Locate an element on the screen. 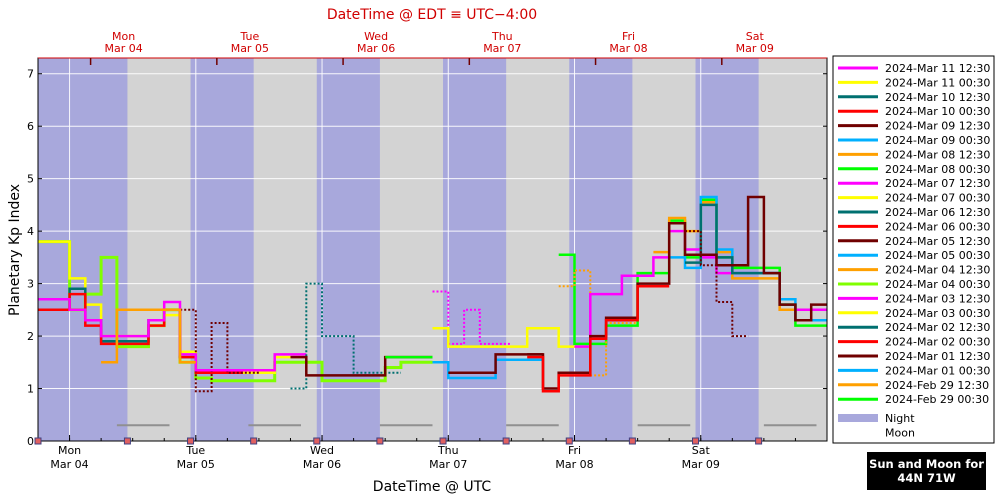 This screenshot has width=1001, height=500. legend-label: 2024-Mar 01 00:30 is located at coordinates (937, 370).